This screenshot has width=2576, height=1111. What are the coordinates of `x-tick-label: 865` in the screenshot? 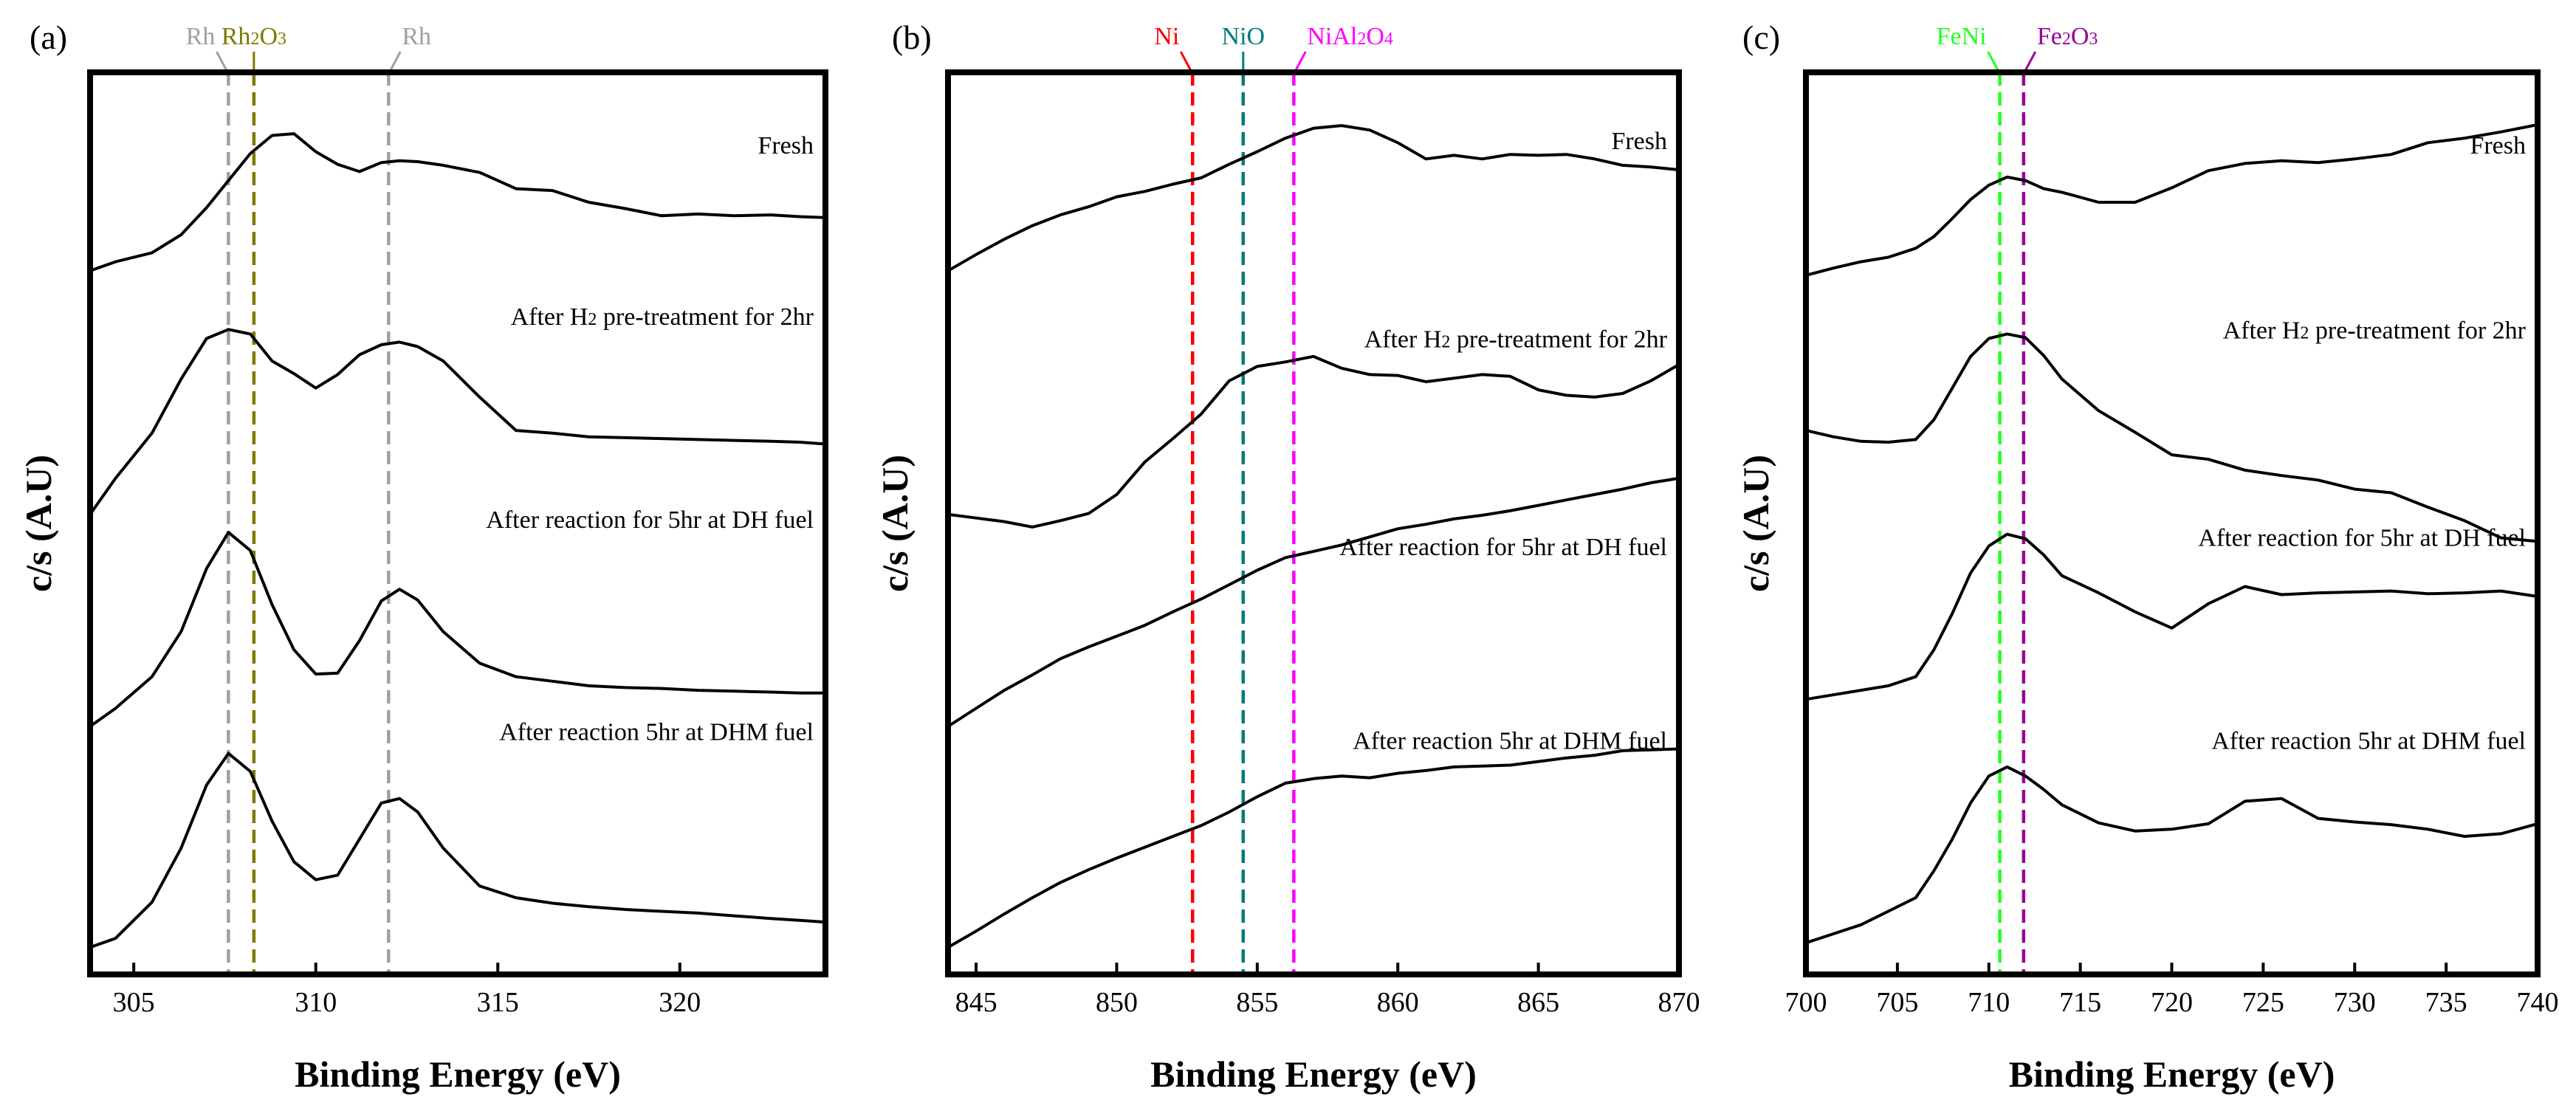 It's located at (1538, 1002).